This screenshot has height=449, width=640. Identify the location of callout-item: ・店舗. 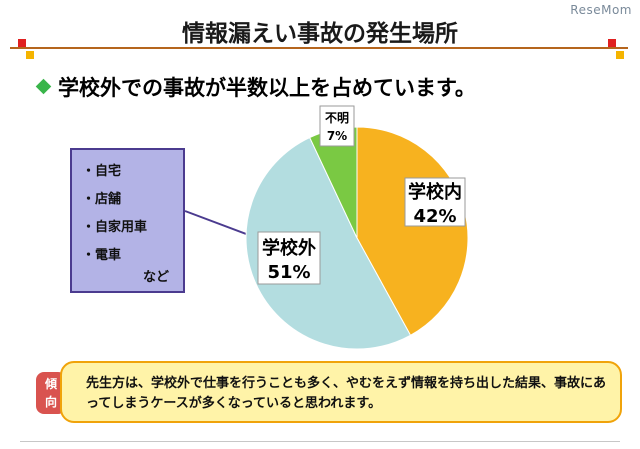
(102, 199).